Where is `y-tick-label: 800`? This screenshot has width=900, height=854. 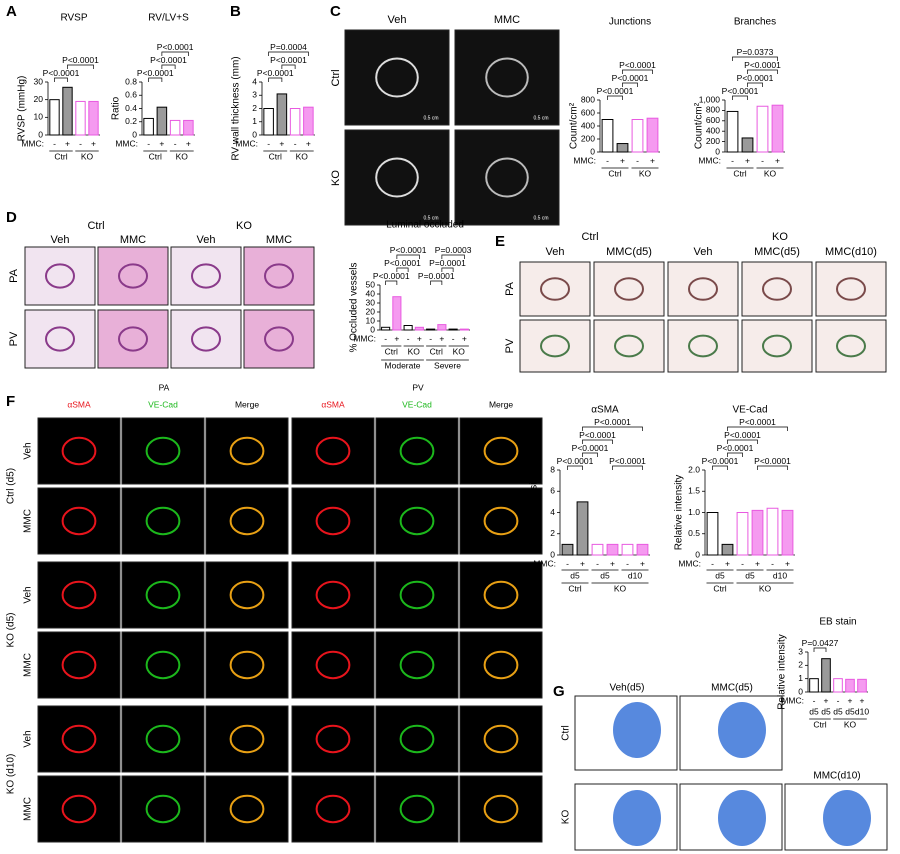 y-tick-label: 800 is located at coordinates (588, 99).